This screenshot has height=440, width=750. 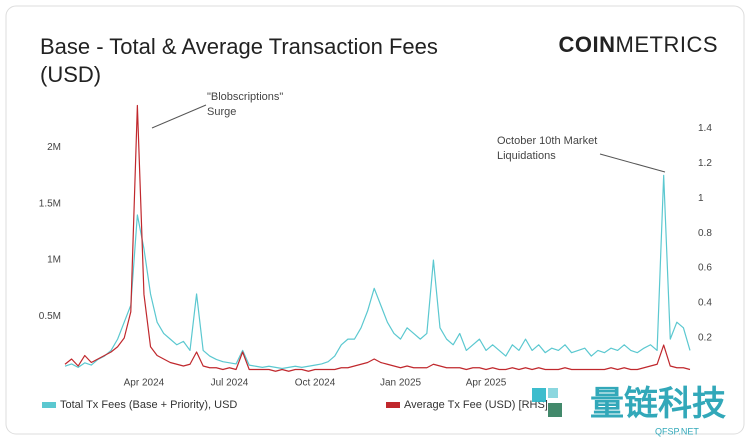 What do you see at coordinates (547, 141) in the screenshot?
I see `annotation: October 10th Market` at bounding box center [547, 141].